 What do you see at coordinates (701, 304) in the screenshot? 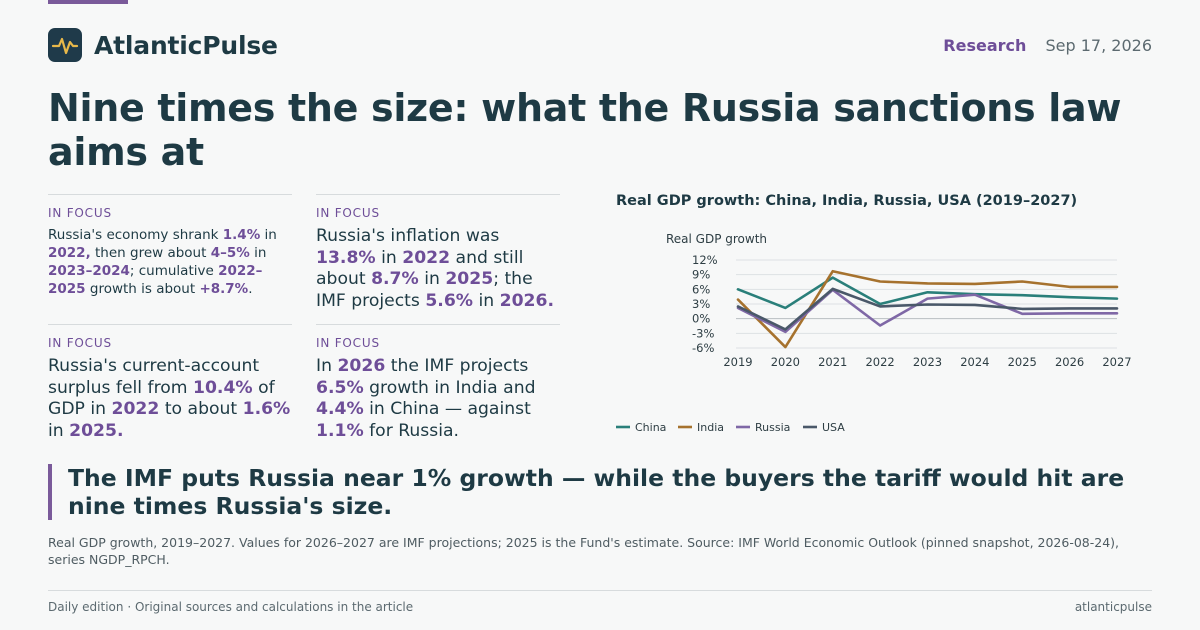
I see `y-tick-label: 3%` at bounding box center [701, 304].